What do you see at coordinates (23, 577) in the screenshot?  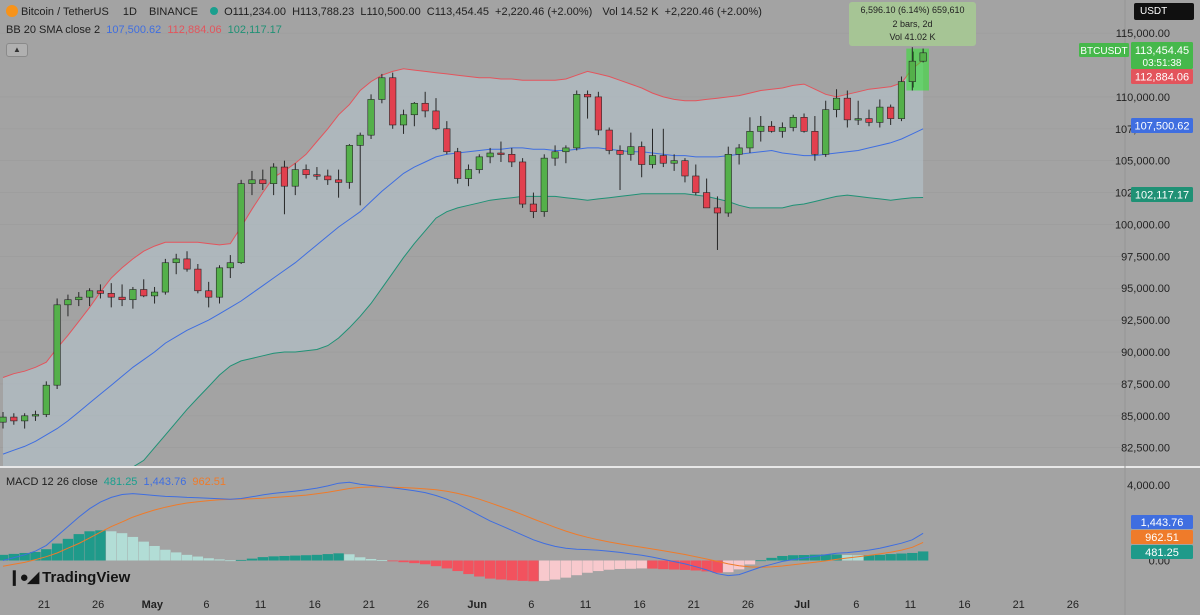 I see `tradingview-mark-icon: ❙●◢` at bounding box center [23, 577].